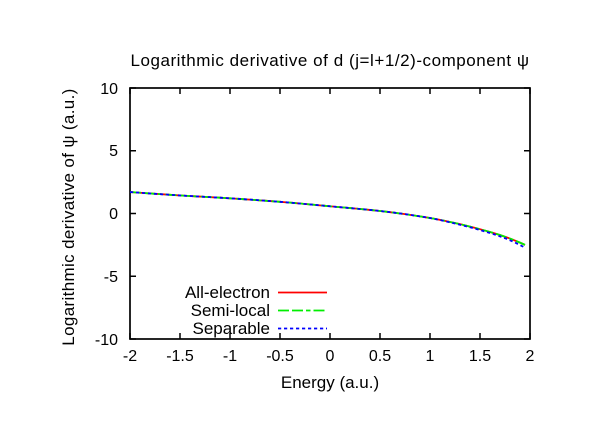  I want to click on x-tick-label: -1.5, so click(180, 356).